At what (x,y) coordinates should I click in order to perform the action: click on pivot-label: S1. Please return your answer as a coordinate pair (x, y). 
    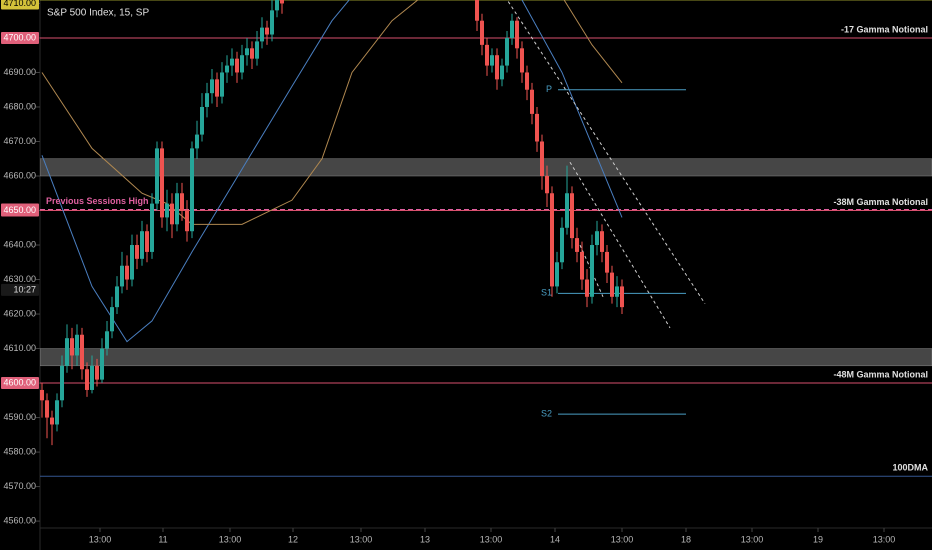
    Looking at the image, I should click on (546, 293).